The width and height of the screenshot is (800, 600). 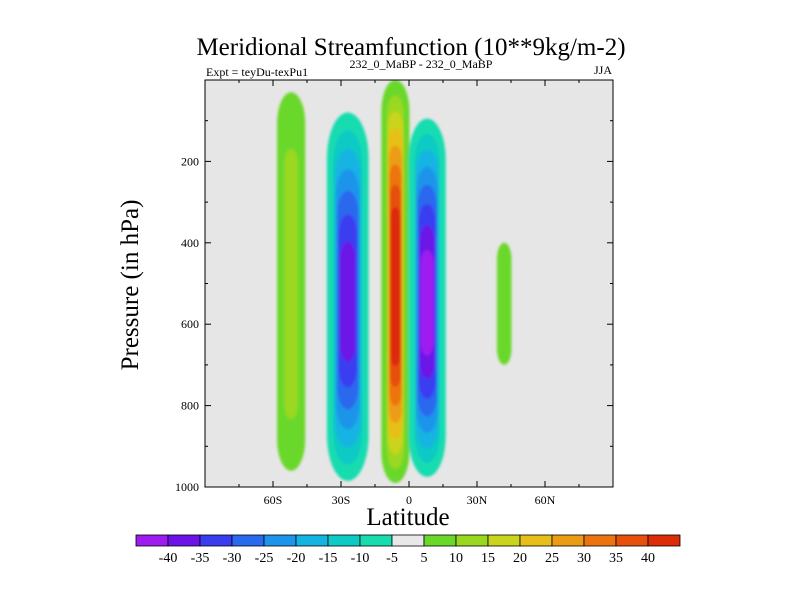 What do you see at coordinates (190, 406) in the screenshot?
I see `y-tick-label: 800` at bounding box center [190, 406].